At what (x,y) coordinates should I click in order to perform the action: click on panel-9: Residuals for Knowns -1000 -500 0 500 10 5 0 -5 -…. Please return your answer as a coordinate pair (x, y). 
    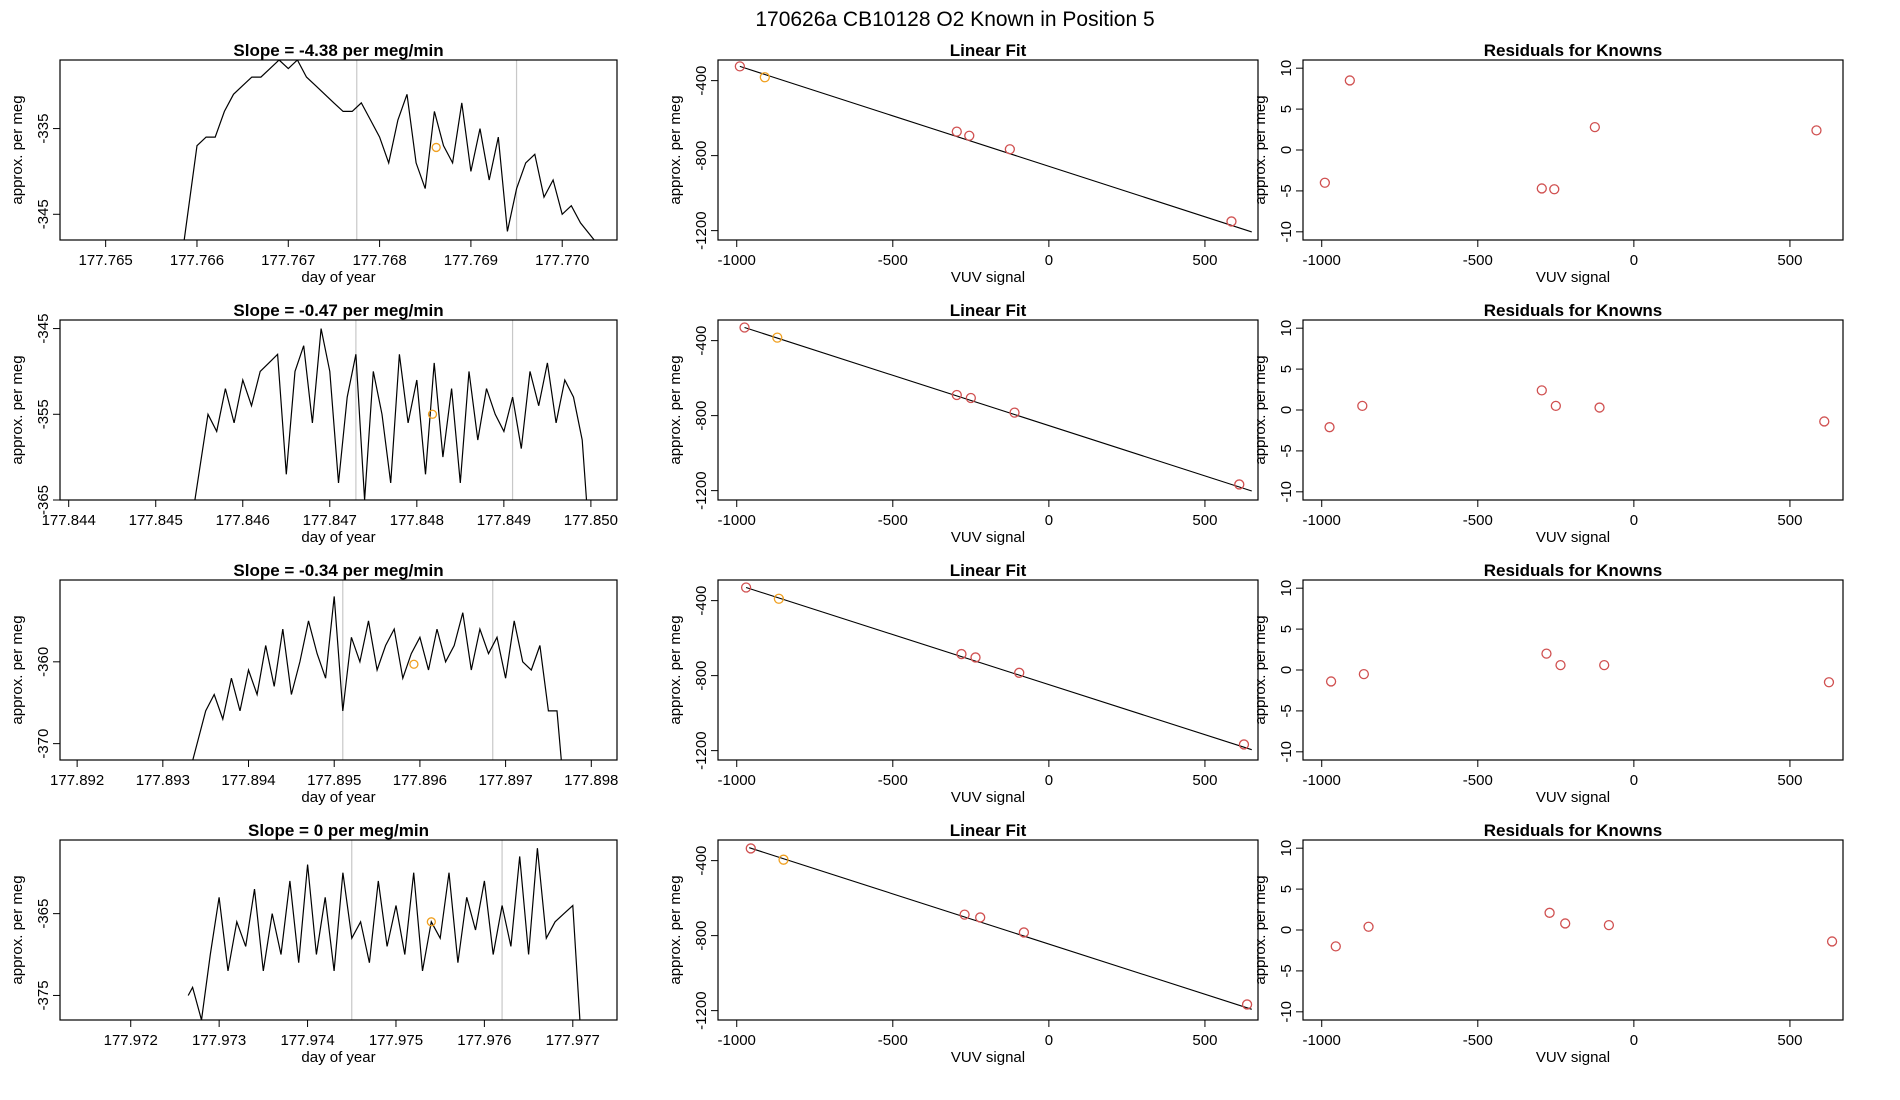
    Looking at the image, I should click on (1548, 683).